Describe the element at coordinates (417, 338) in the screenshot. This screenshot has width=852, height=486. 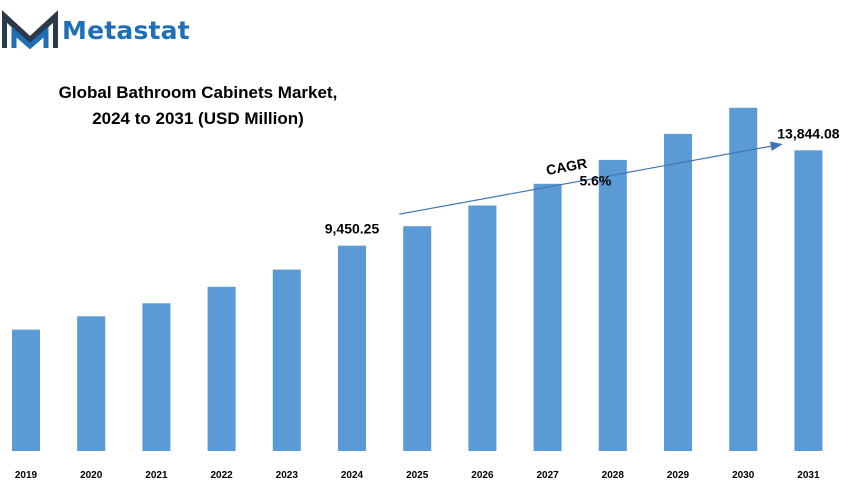
I see `bar-2025` at that location.